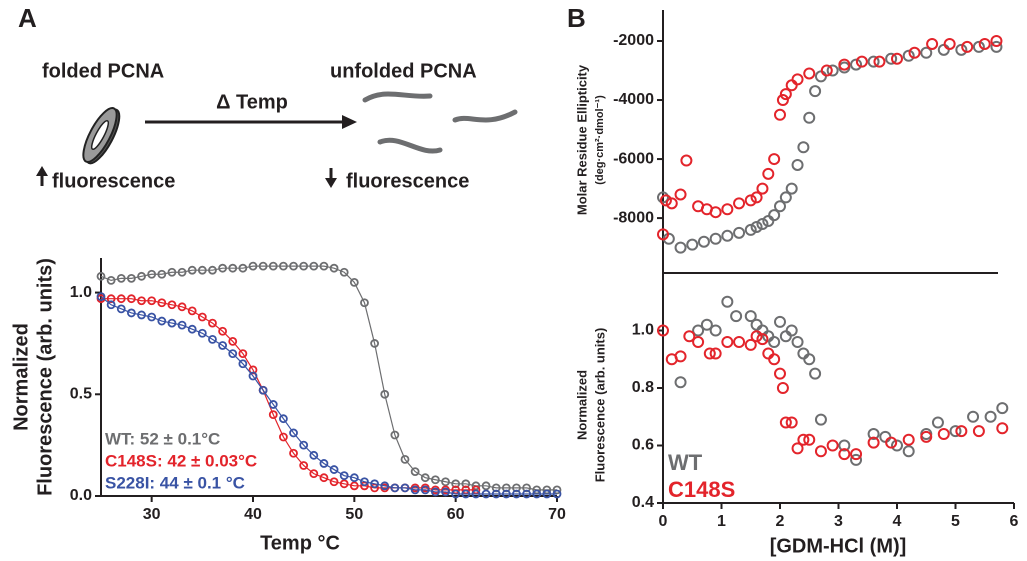 Image resolution: width=1027 pixels, height=561 pixels. I want to click on y-tick-label: 1.0, so click(81, 292).